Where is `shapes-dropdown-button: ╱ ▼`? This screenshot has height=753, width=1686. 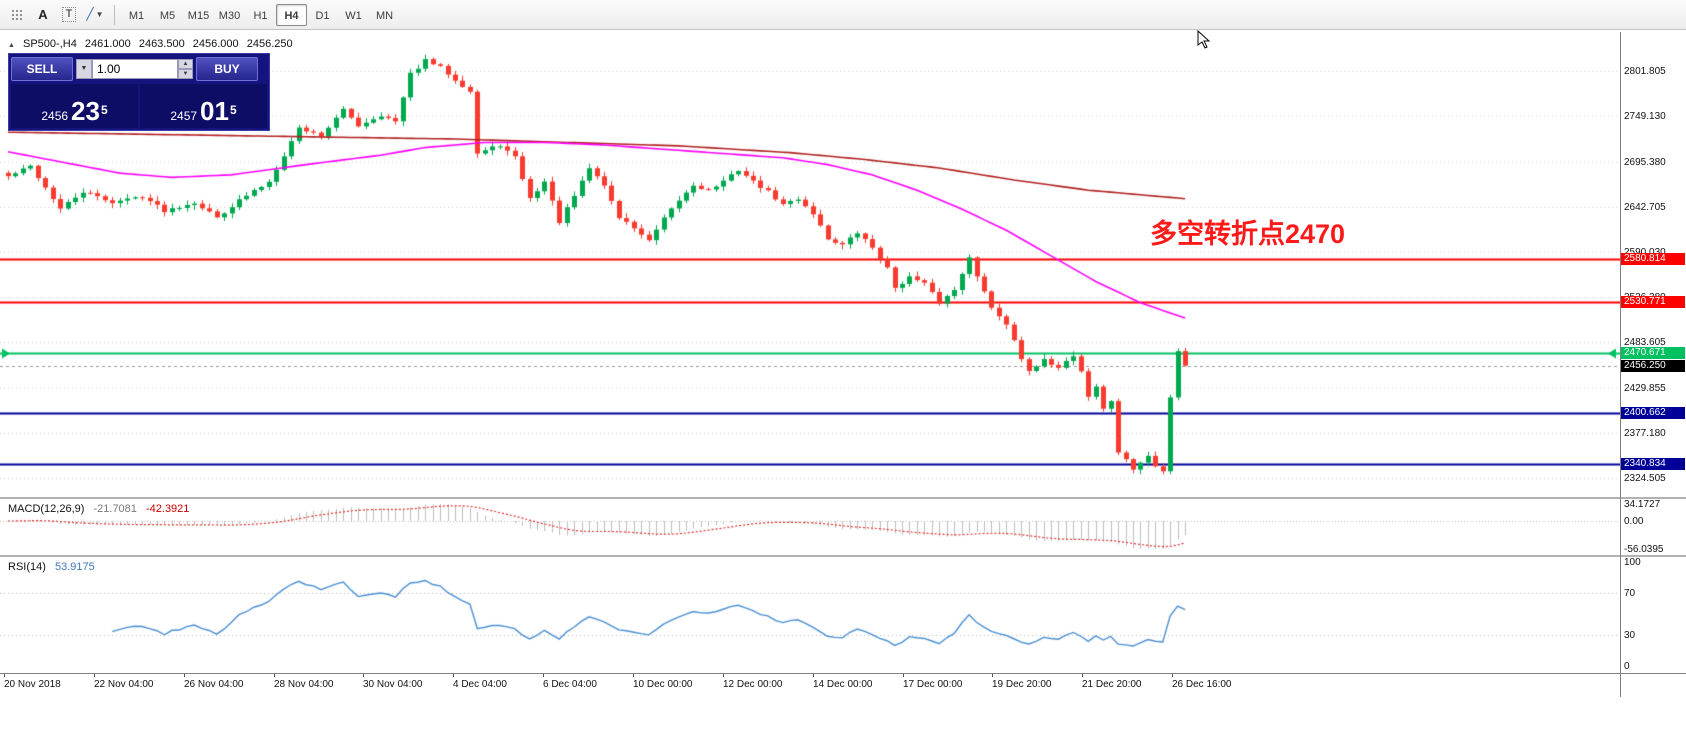
shapes-dropdown-button: ╱ ▼ is located at coordinates (95, 15).